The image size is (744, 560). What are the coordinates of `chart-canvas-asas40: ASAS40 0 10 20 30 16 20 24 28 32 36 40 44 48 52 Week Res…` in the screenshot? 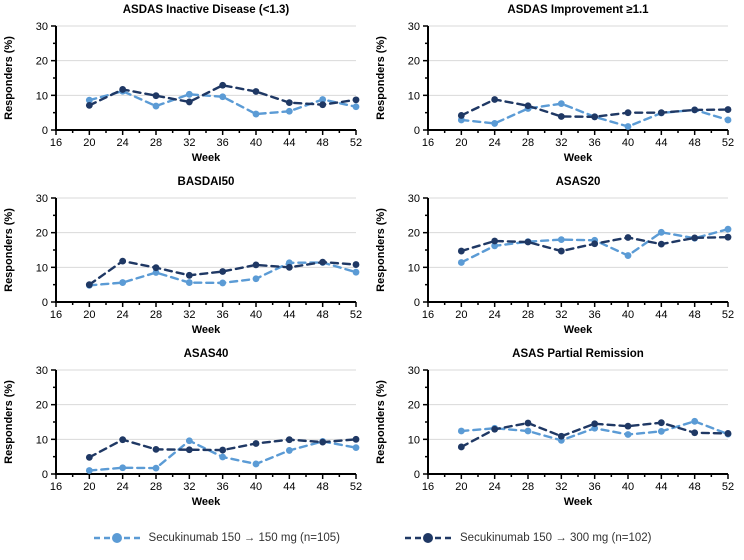 It's located at (182, 428).